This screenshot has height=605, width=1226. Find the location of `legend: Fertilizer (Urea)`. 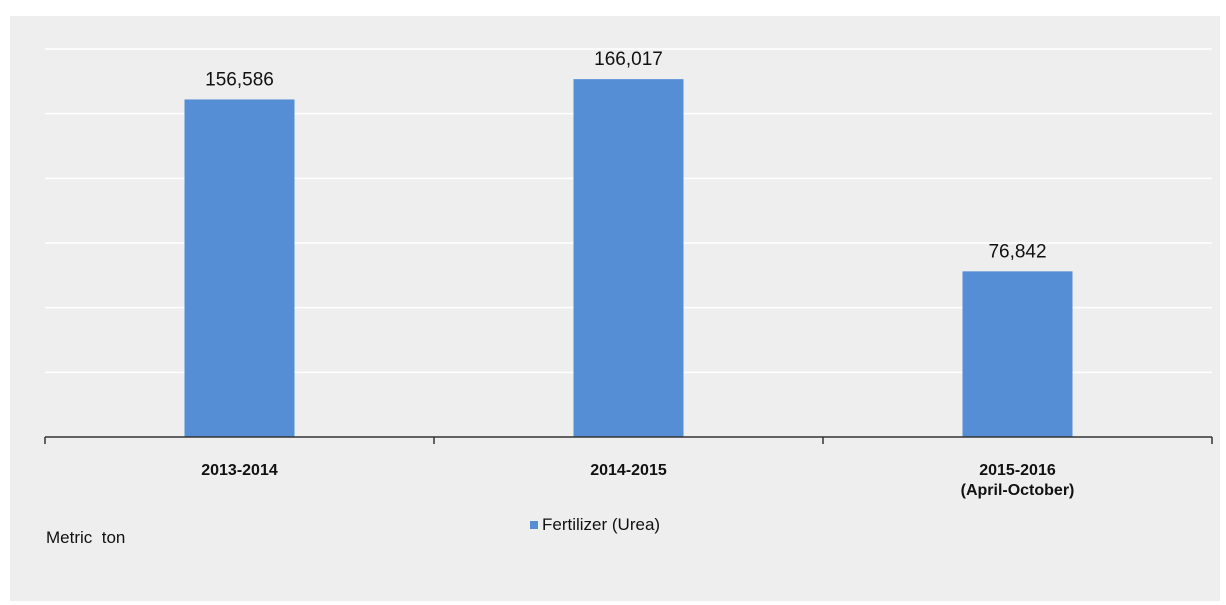

legend: Fertilizer (Urea) is located at coordinates (595, 524).